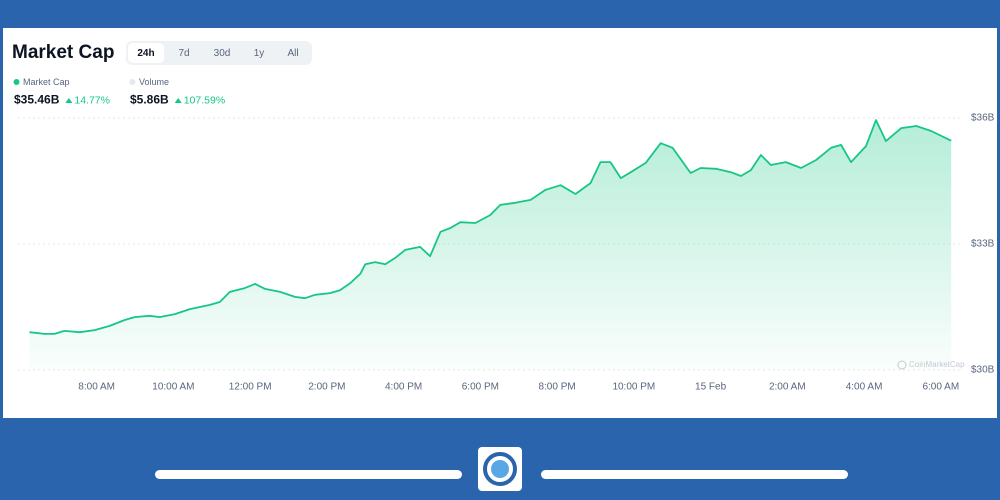 This screenshot has width=1000, height=500. Describe the element at coordinates (983, 118) in the screenshot. I see `y-tick-label: $36B` at that location.